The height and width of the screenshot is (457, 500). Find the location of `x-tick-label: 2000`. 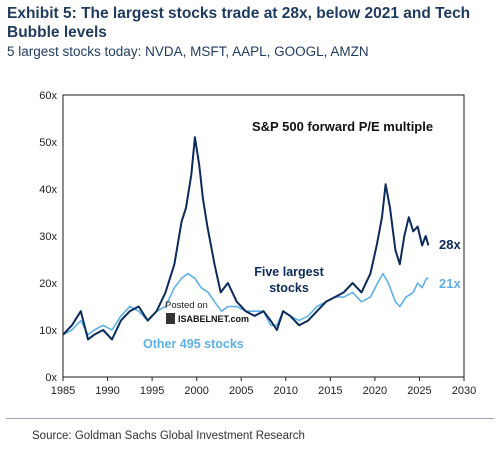

x-tick-label: 2000 is located at coordinates (196, 391).